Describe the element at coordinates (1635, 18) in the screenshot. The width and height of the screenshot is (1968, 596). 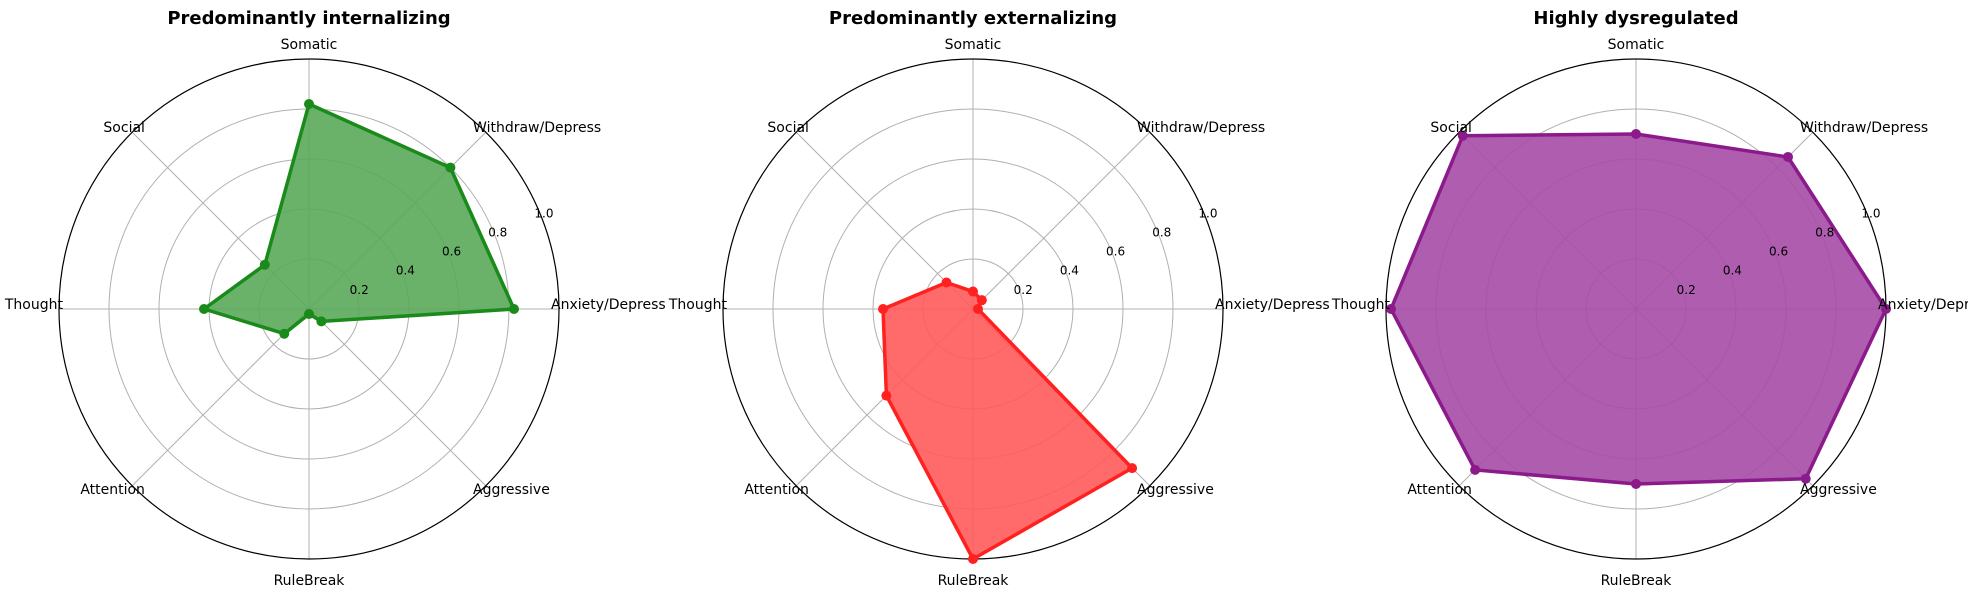
I see `panel-title: Highly dysregulated` at that location.